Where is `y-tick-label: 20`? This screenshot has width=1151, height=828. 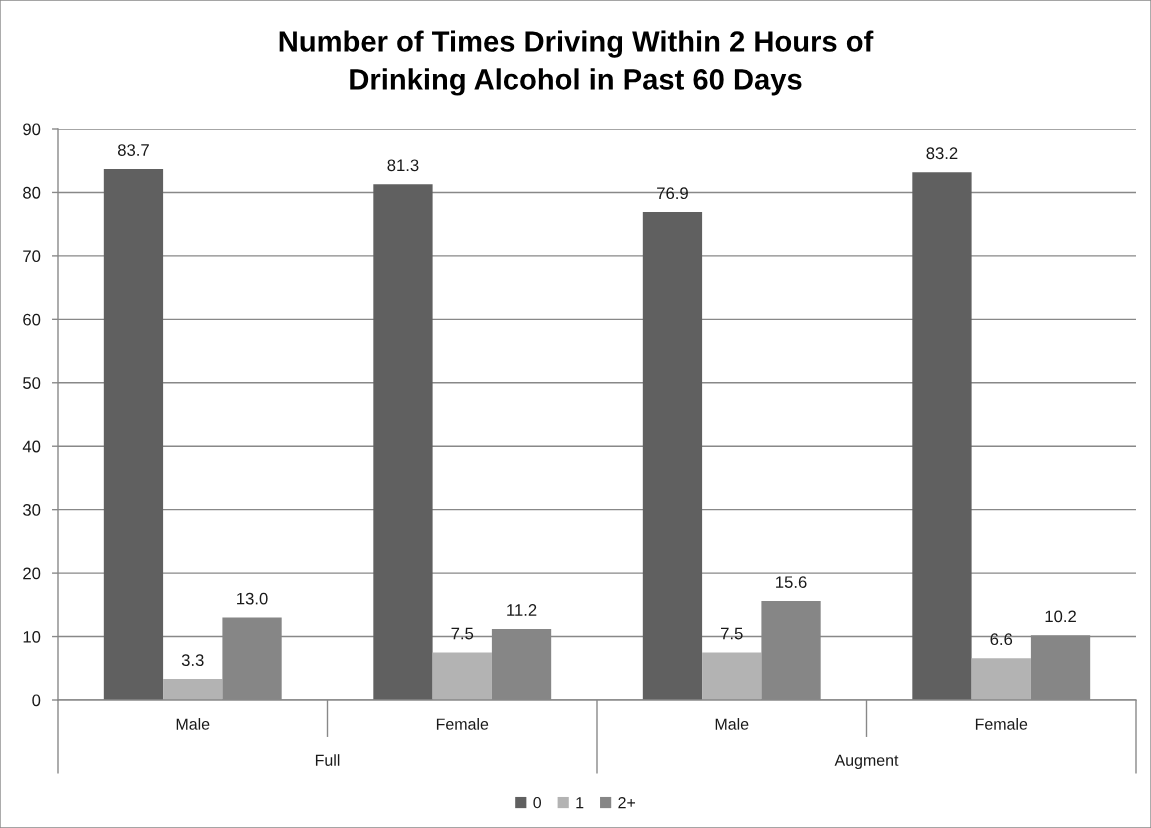 y-tick-label: 20 is located at coordinates (32, 573).